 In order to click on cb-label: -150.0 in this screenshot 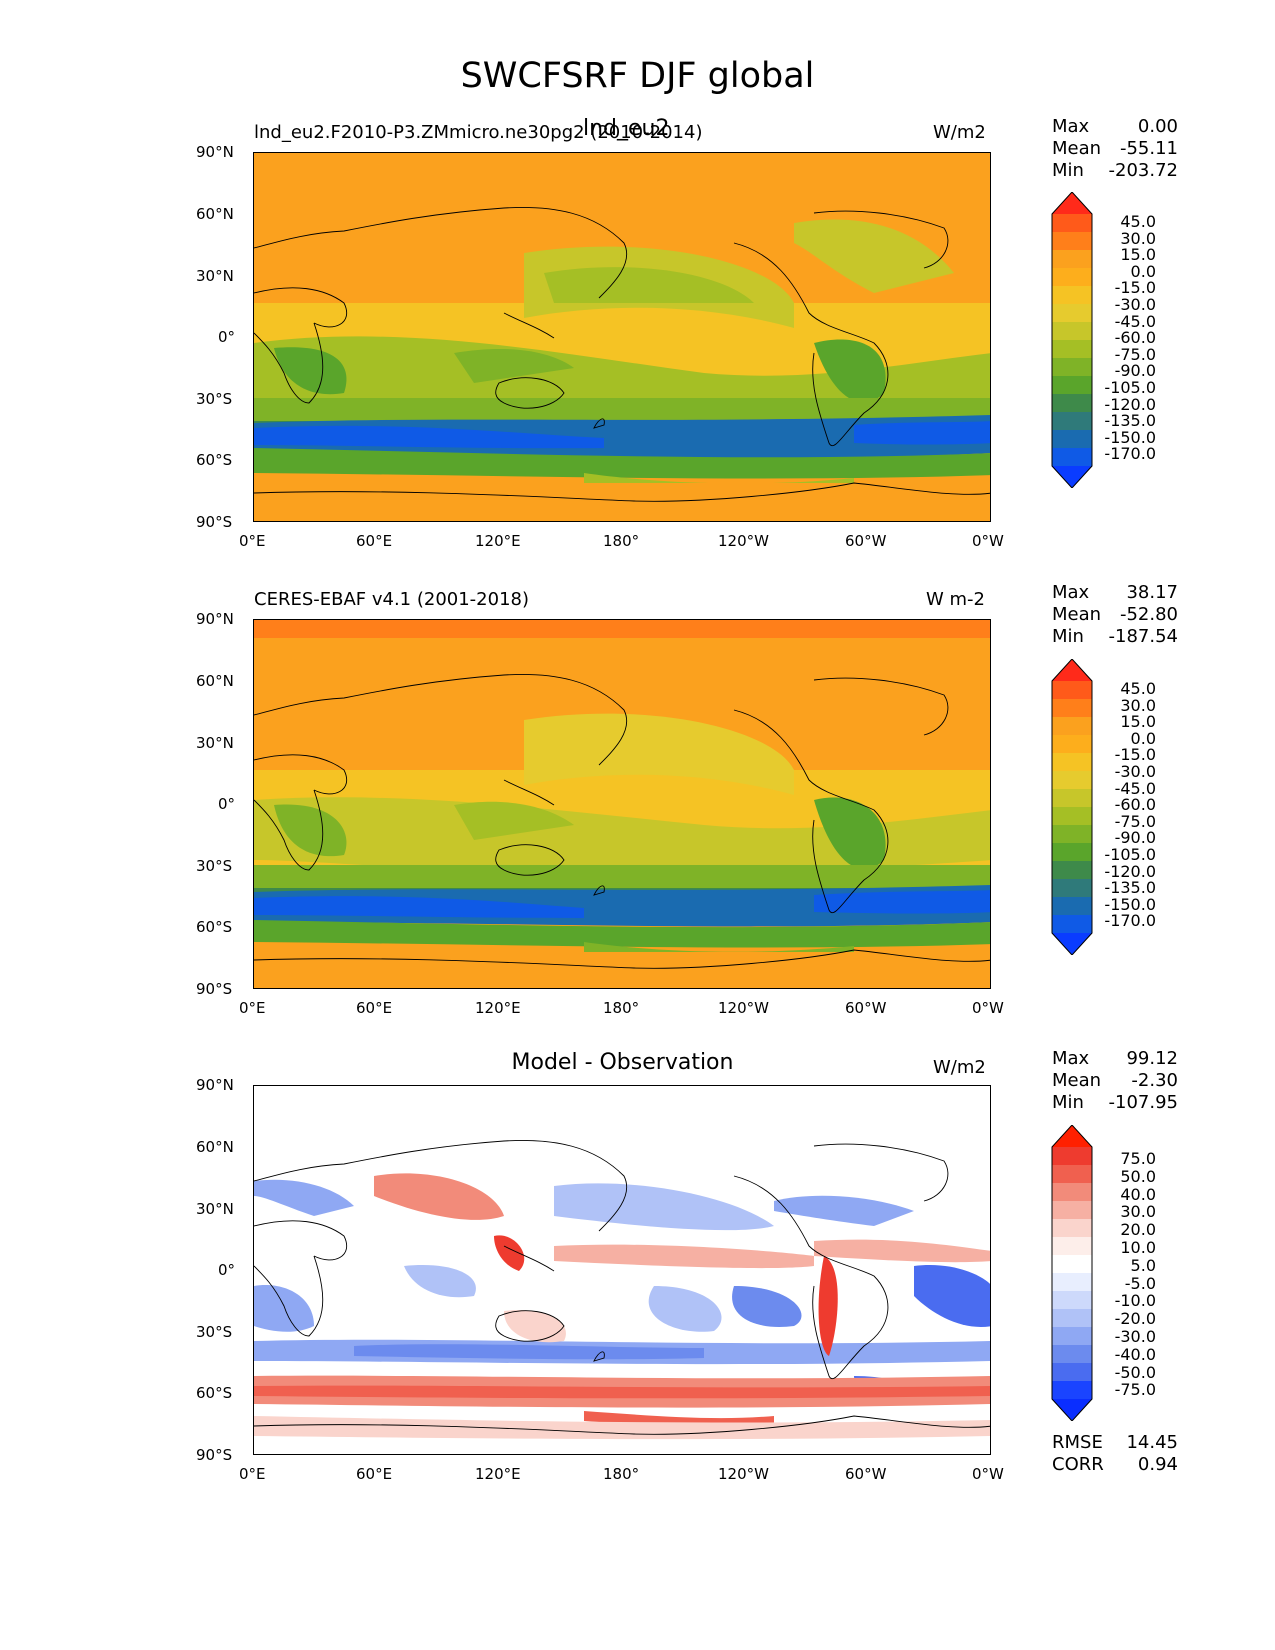, I will do `click(1130, 904)`.